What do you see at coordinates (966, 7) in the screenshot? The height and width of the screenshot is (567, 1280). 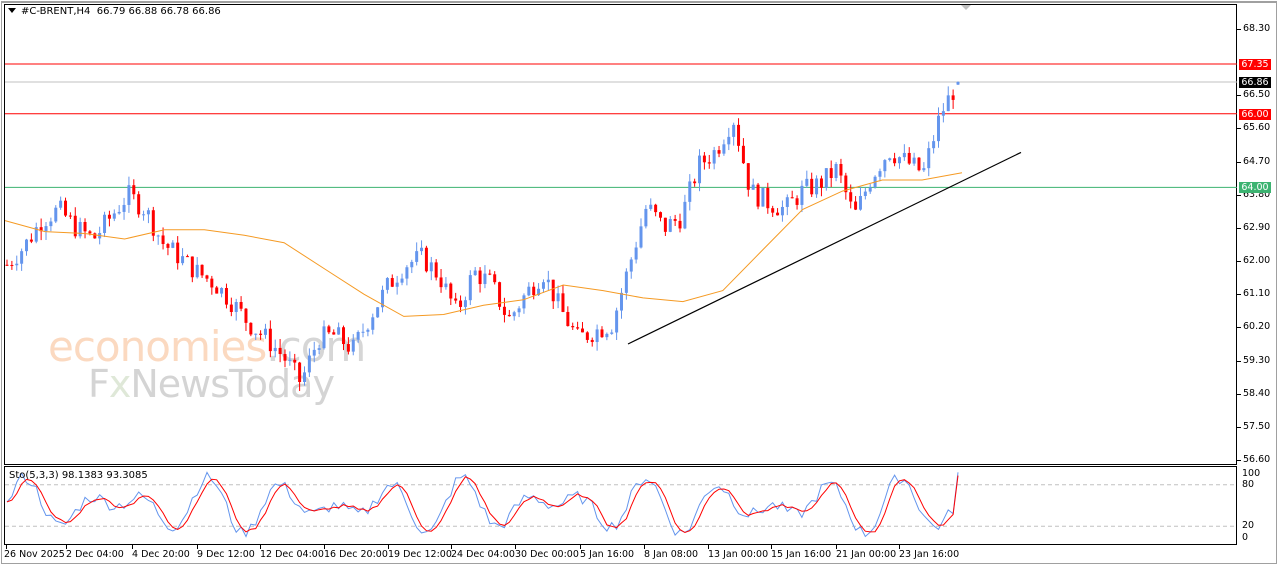 I see `chart-shift-marker` at bounding box center [966, 7].